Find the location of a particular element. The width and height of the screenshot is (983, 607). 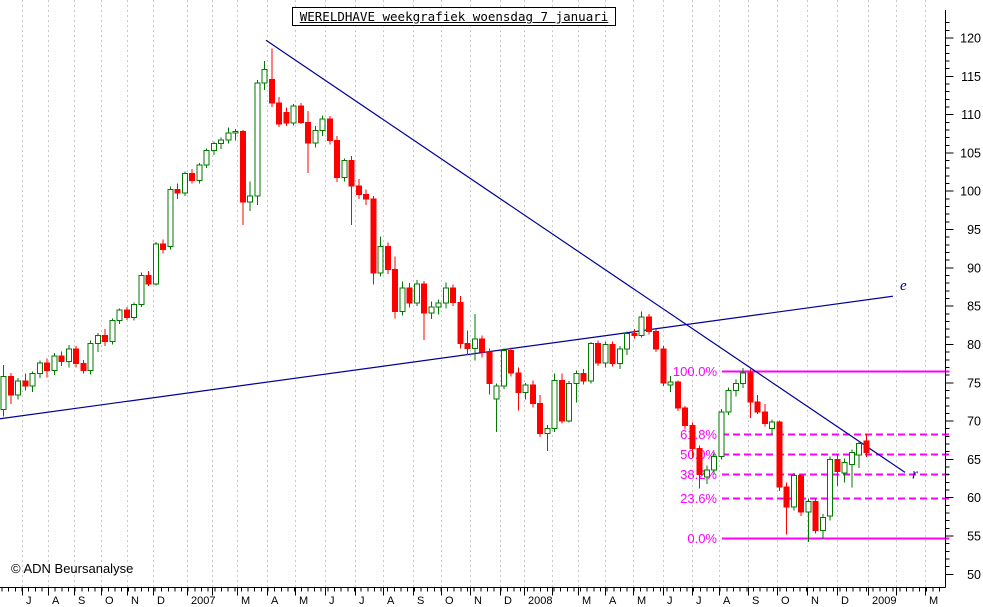

trendline-label-e: e is located at coordinates (903, 286).